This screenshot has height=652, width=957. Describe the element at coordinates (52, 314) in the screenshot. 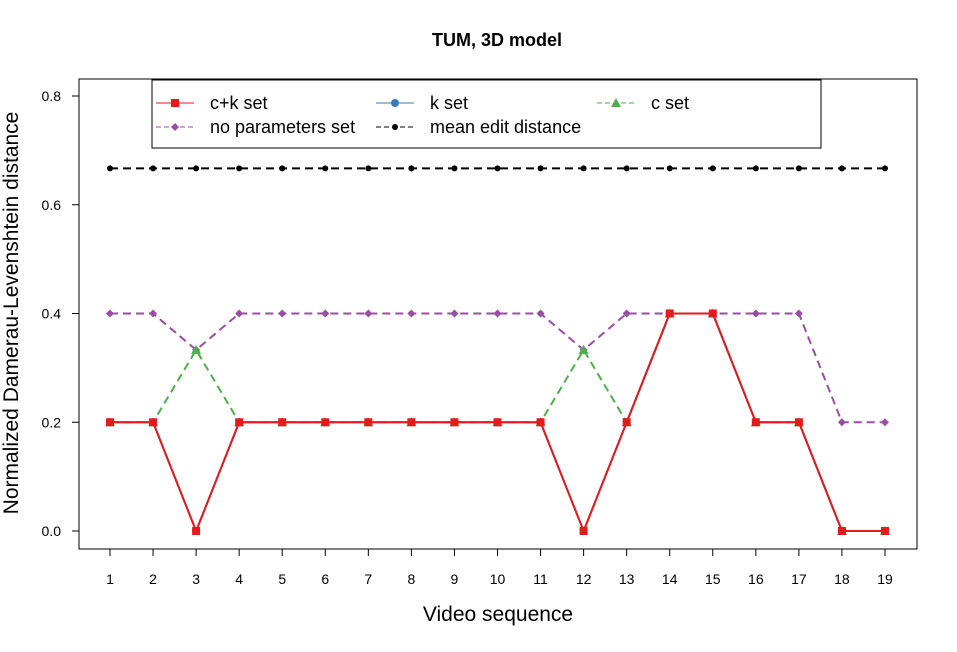

I see `y-tick-label: 0.4` at that location.